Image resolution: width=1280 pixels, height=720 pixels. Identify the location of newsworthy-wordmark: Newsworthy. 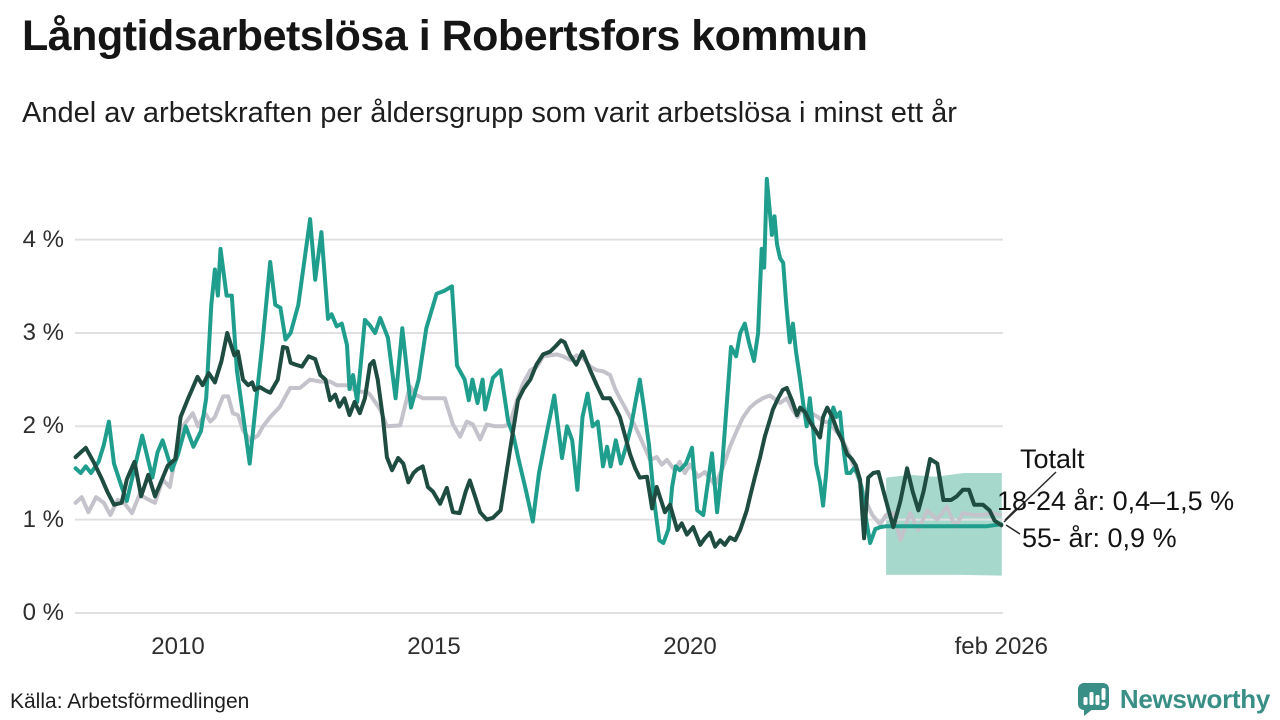
(1194, 699).